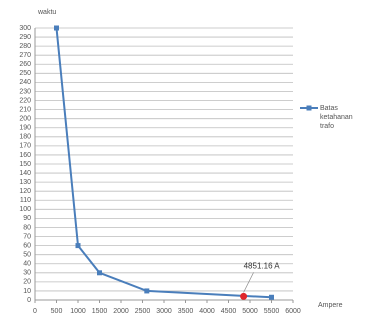 This screenshot has width=377, height=326. What do you see at coordinates (25, 209) in the screenshot?
I see `y-tick-label: 100` at bounding box center [25, 209].